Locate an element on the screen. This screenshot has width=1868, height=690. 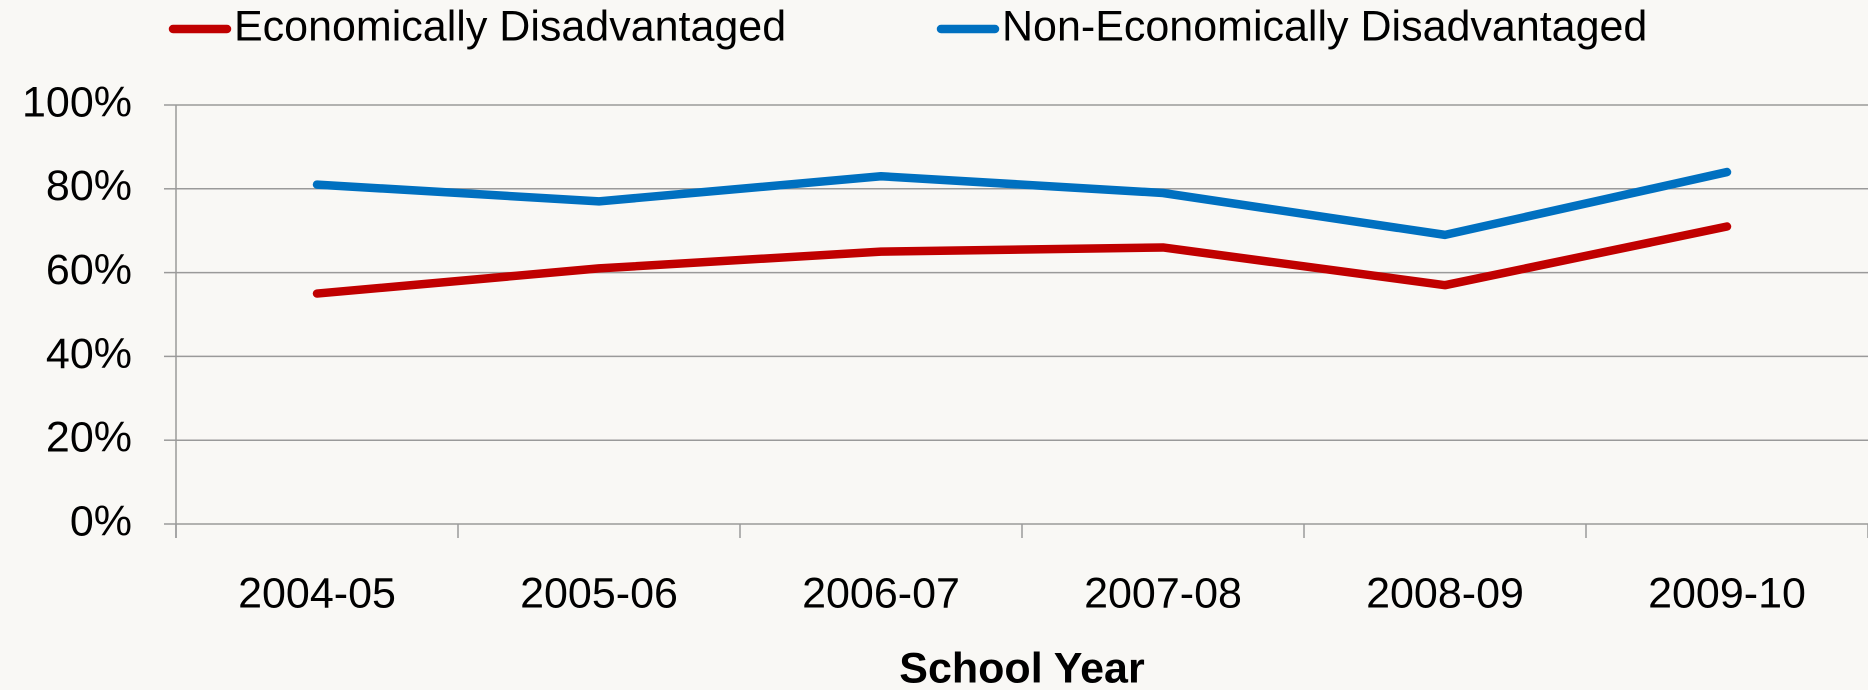
x-tick-label: 2005-06 is located at coordinates (599, 593).